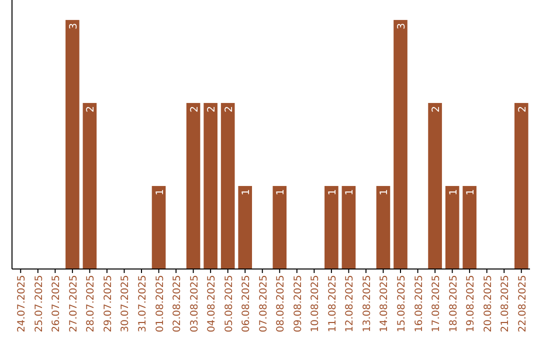 The height and width of the screenshot is (340, 540). Describe the element at coordinates (316, 303) in the screenshot. I see `x-tick-label: 10.08.2025` at that location.